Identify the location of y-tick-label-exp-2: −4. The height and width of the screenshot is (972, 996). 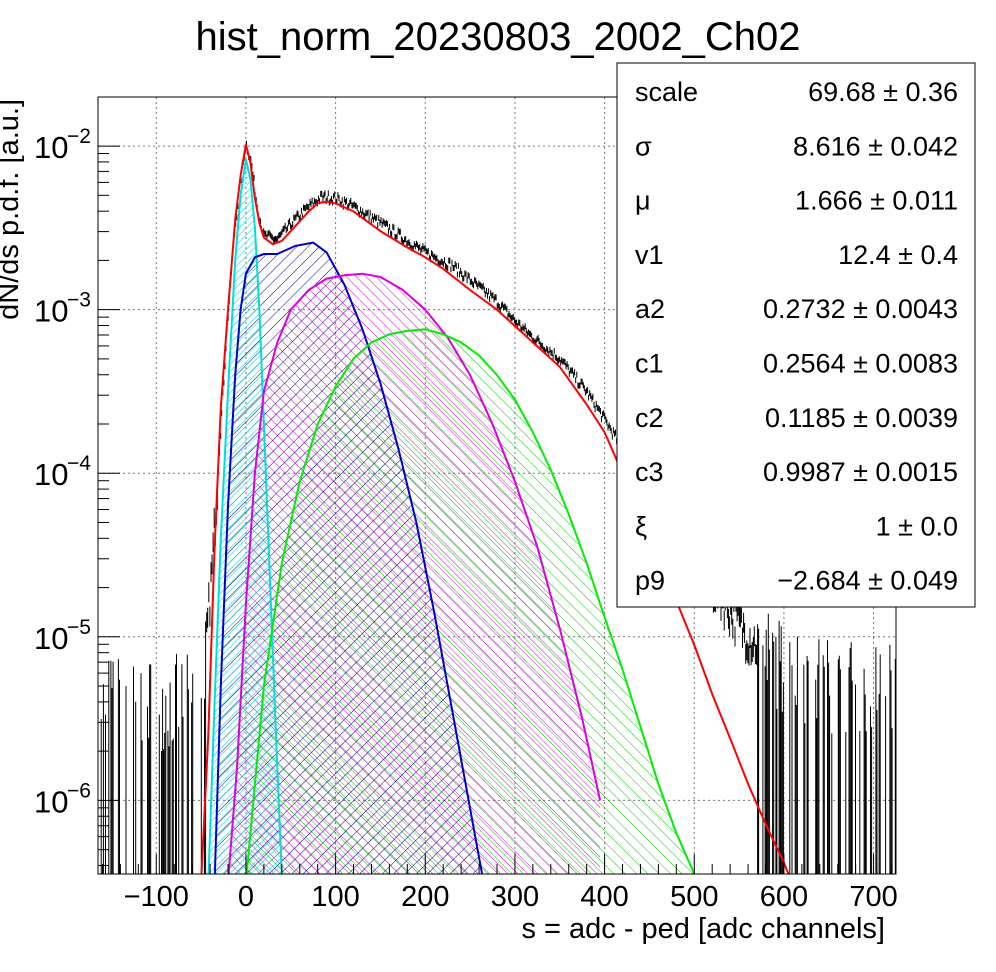
(79, 463).